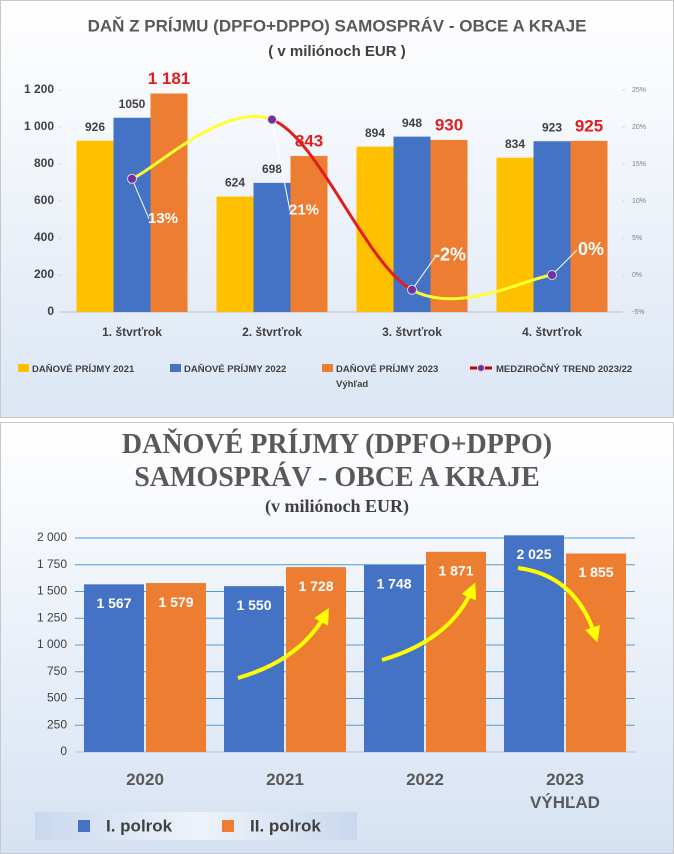 The width and height of the screenshot is (674, 854). I want to click on y-tick-label: 750, so click(57, 671).